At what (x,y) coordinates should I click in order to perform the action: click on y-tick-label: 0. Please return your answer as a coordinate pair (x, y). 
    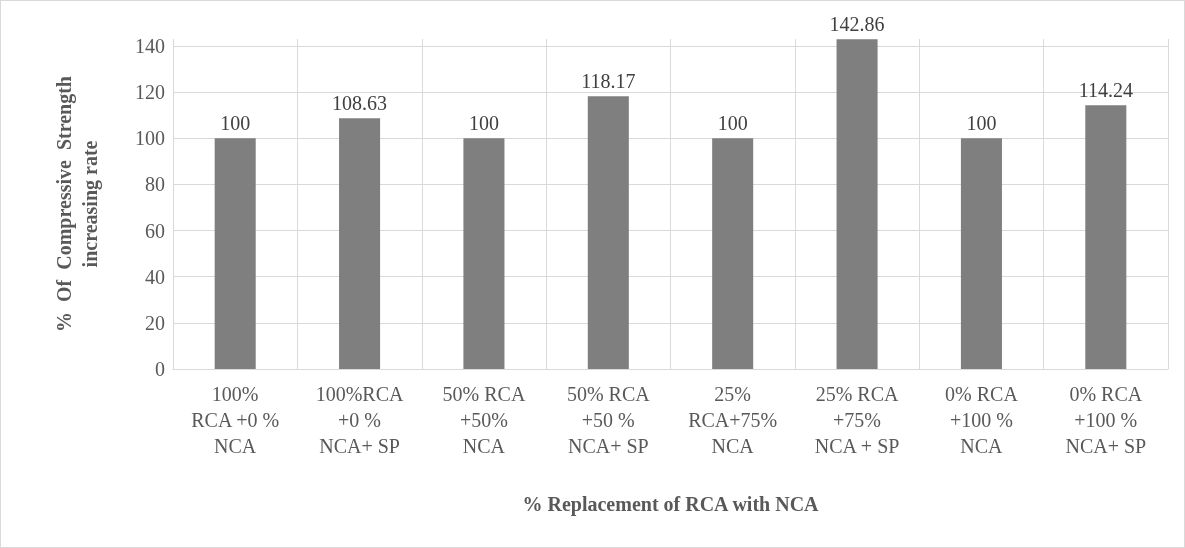
    Looking at the image, I should click on (160, 369).